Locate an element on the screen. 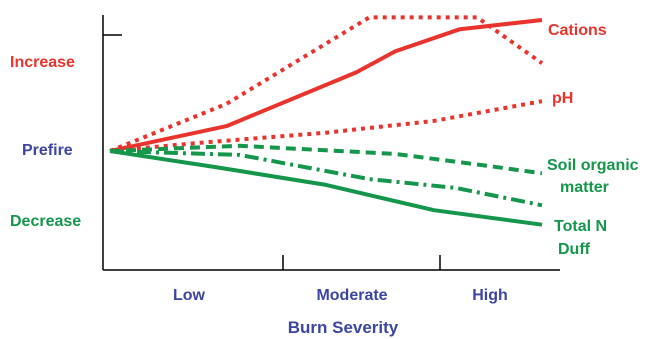 The width and height of the screenshot is (658, 339). series-label: Total N is located at coordinates (580, 226).